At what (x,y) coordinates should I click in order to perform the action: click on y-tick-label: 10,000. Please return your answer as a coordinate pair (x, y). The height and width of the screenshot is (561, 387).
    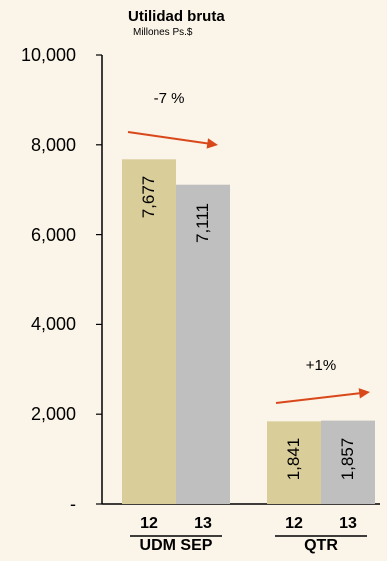
    Looking at the image, I should click on (48, 55).